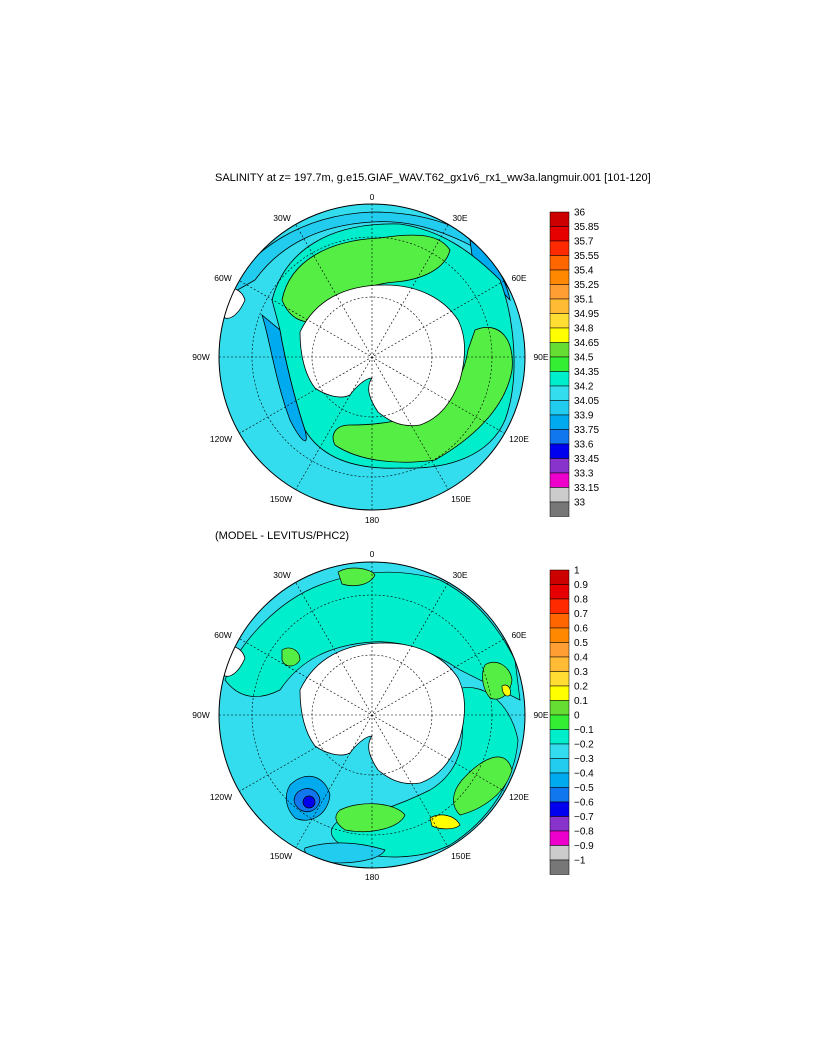 The image size is (818, 1055). I want to click on panel2-green-w, so click(291, 657).